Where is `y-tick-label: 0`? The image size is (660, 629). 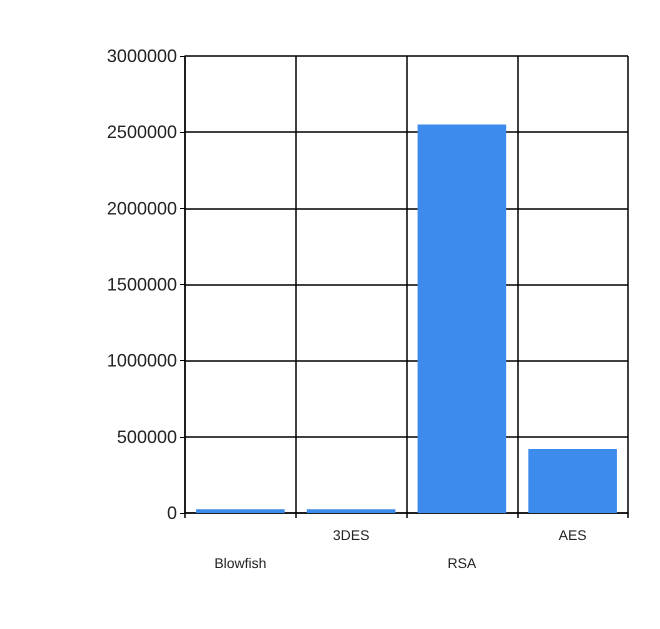
y-tick-label: 0 is located at coordinates (171, 513).